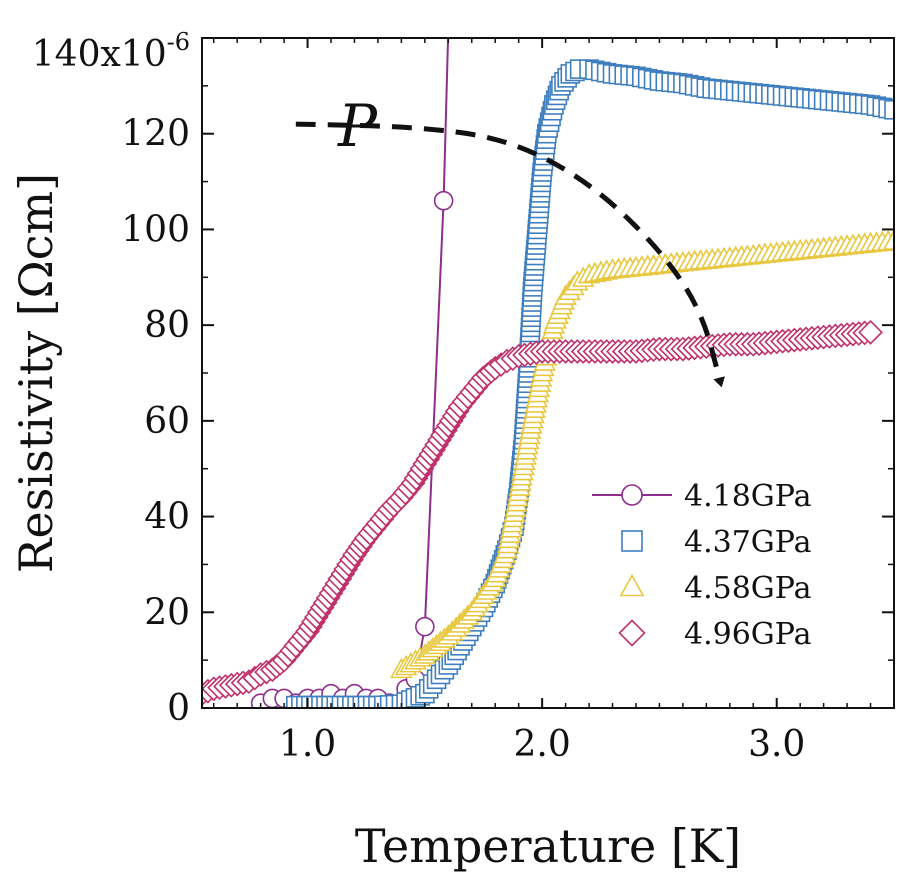  What do you see at coordinates (510, 254) in the screenshot?
I see `pressure-arrow` at bounding box center [510, 254].